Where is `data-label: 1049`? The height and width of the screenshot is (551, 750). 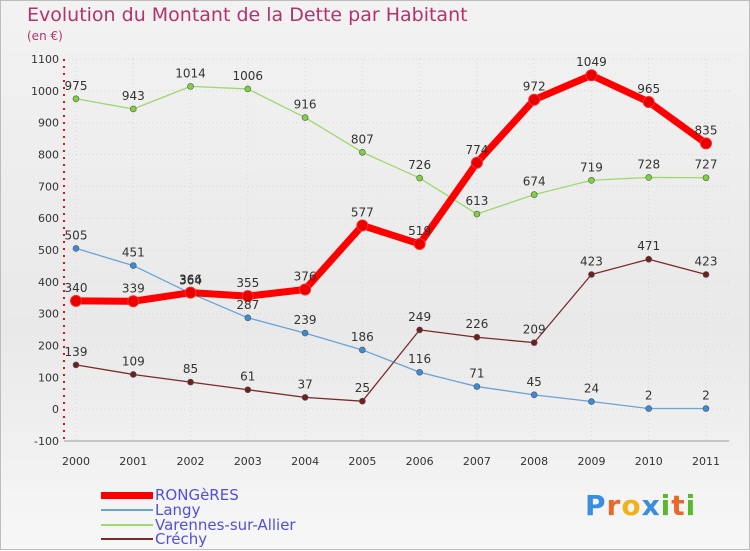 data-label: 1049 is located at coordinates (591, 62).